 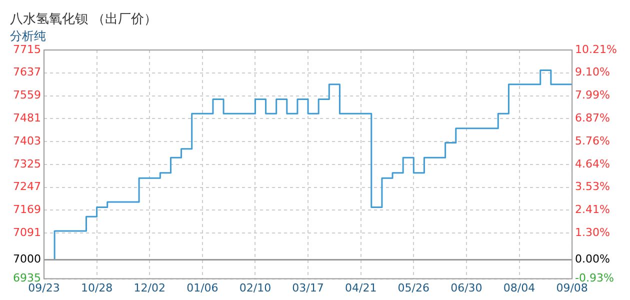 I want to click on y2-tick-label: 6.87%, so click(x=592, y=117).